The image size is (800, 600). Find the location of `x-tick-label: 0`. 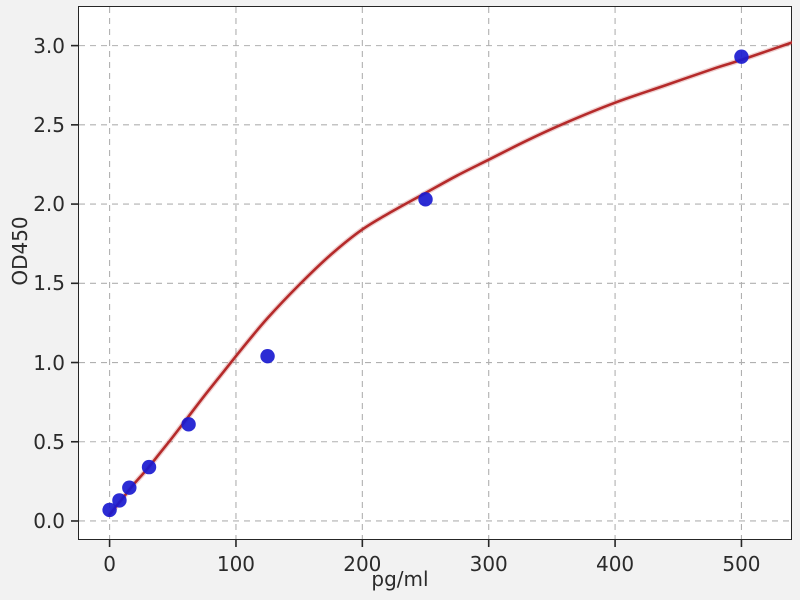

x-tick-label: 0 is located at coordinates (109, 564).